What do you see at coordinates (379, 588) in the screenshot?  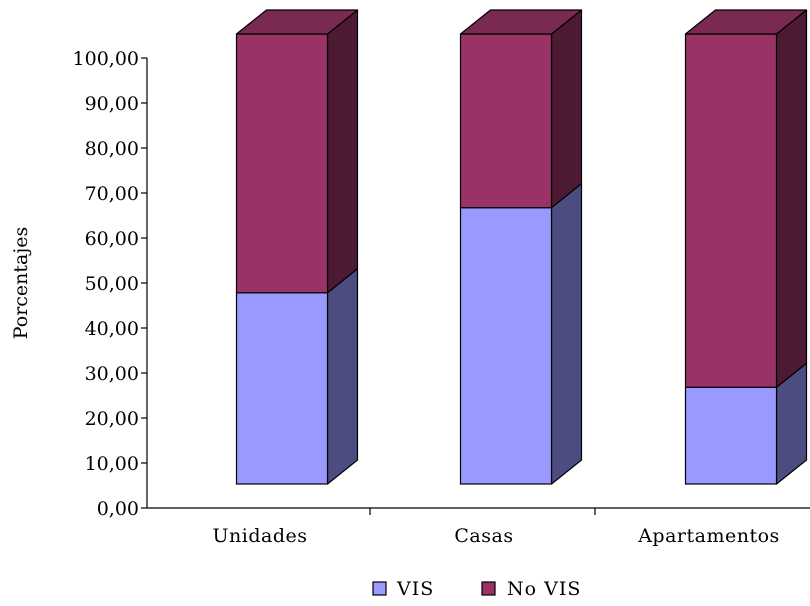 I see `legend-swatch-vis` at bounding box center [379, 588].